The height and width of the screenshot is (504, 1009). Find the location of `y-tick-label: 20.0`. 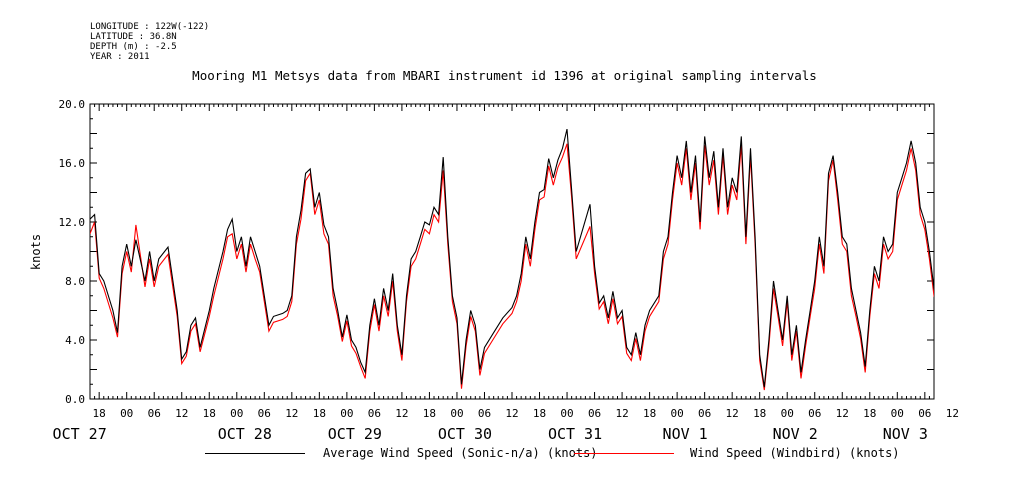

y-tick-label: 20.0 is located at coordinates (72, 104).